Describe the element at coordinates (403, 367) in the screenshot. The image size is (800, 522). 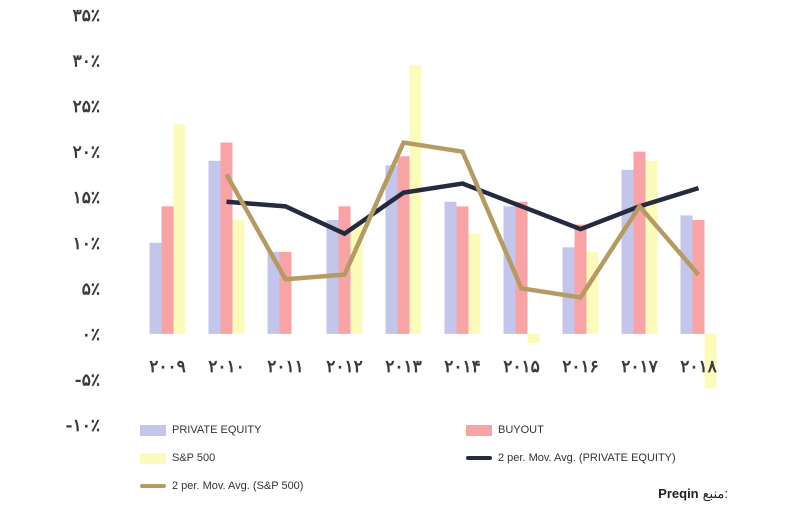
I see `x-tick-label: ۲۰۱۳` at that location.